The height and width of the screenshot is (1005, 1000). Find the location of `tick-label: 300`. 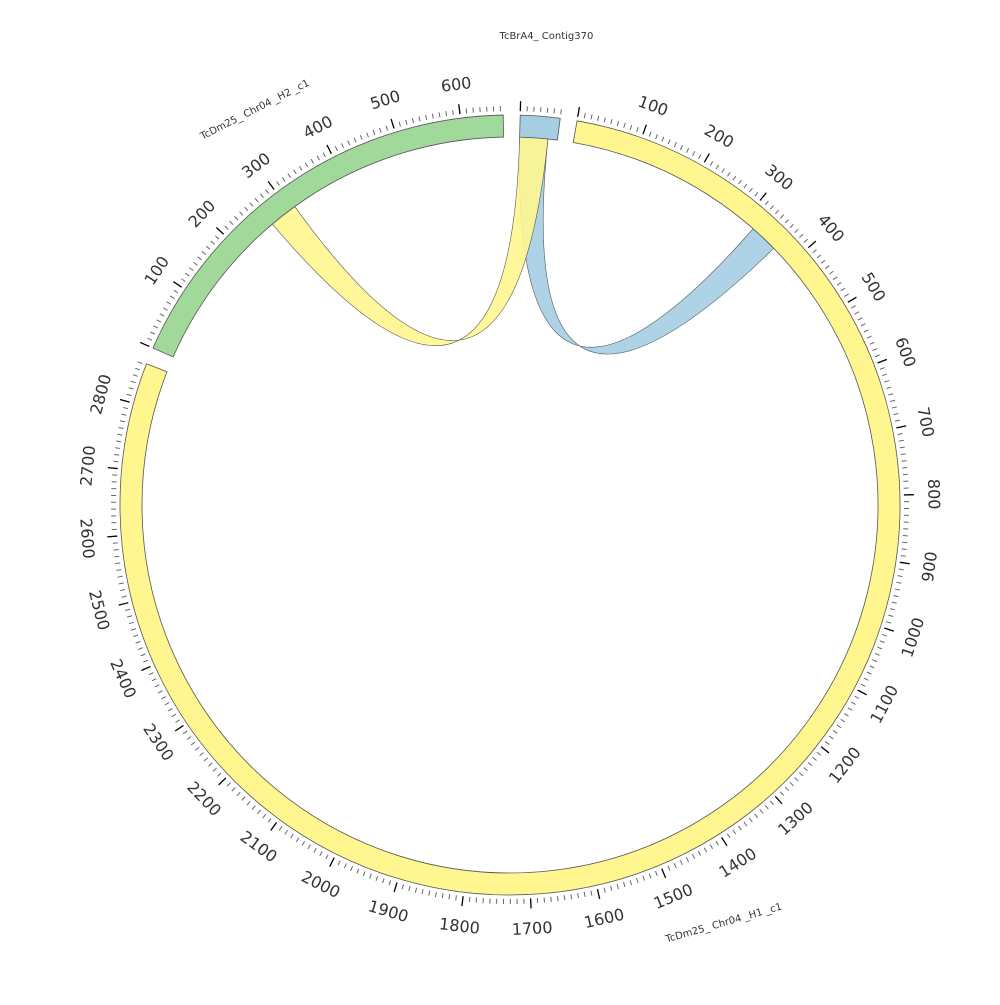

tick-label: 300 is located at coordinates (256, 166).